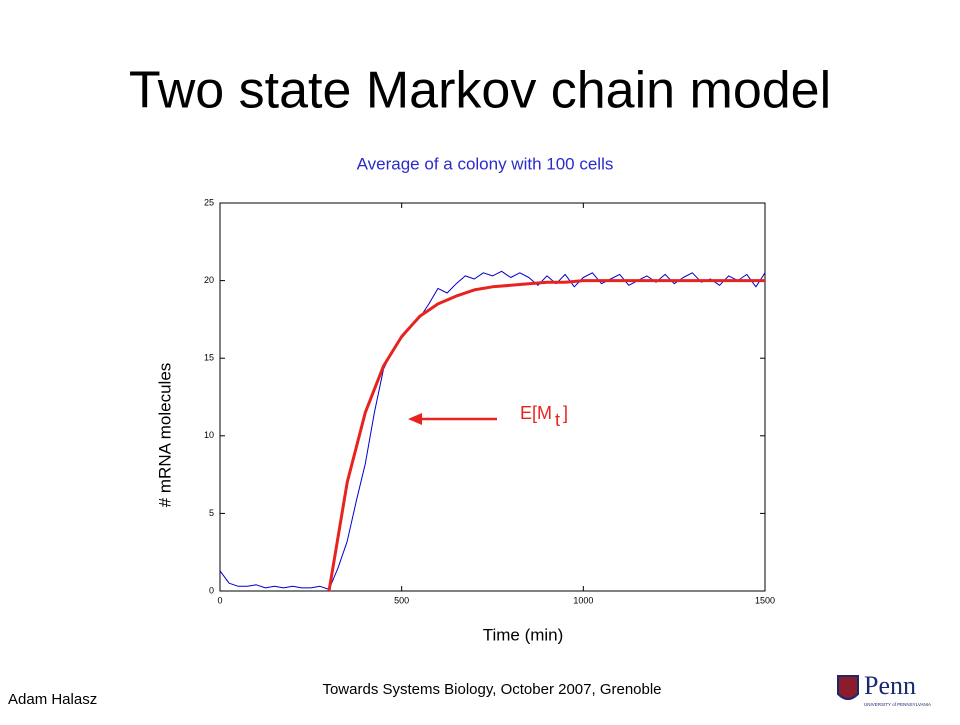 The width and height of the screenshot is (960, 725). What do you see at coordinates (415, 419) in the screenshot?
I see `annotation-arrowhead` at bounding box center [415, 419].